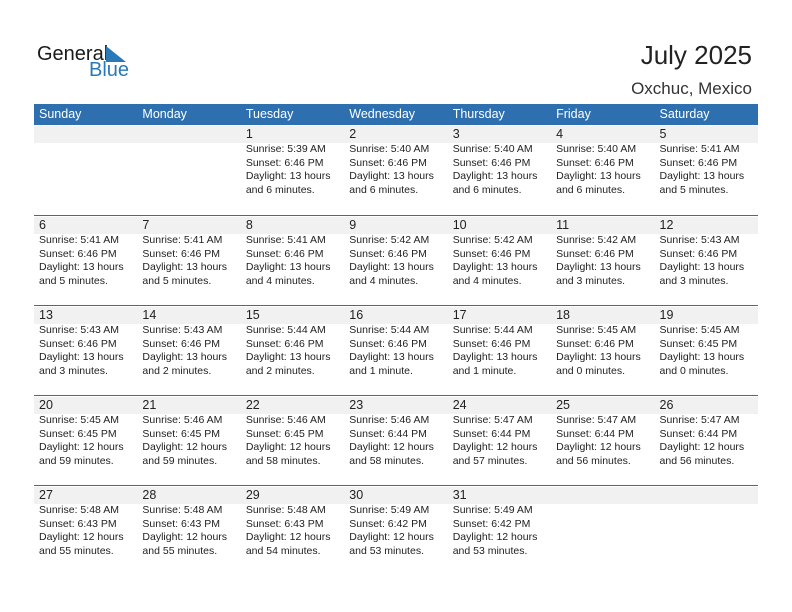 The height and width of the screenshot is (612, 792). What do you see at coordinates (382, 114) in the screenshot?
I see `weekday-header-wednesday: Wednesday` at bounding box center [382, 114].